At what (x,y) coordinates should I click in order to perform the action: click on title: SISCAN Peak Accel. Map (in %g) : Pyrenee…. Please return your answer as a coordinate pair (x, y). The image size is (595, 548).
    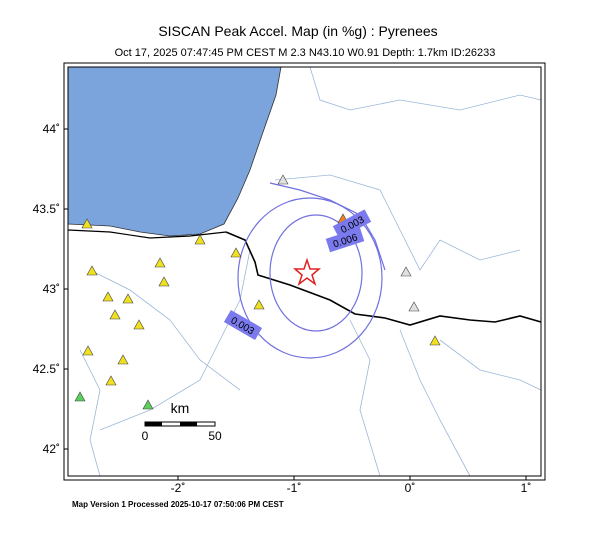
    Looking at the image, I should click on (297, 31).